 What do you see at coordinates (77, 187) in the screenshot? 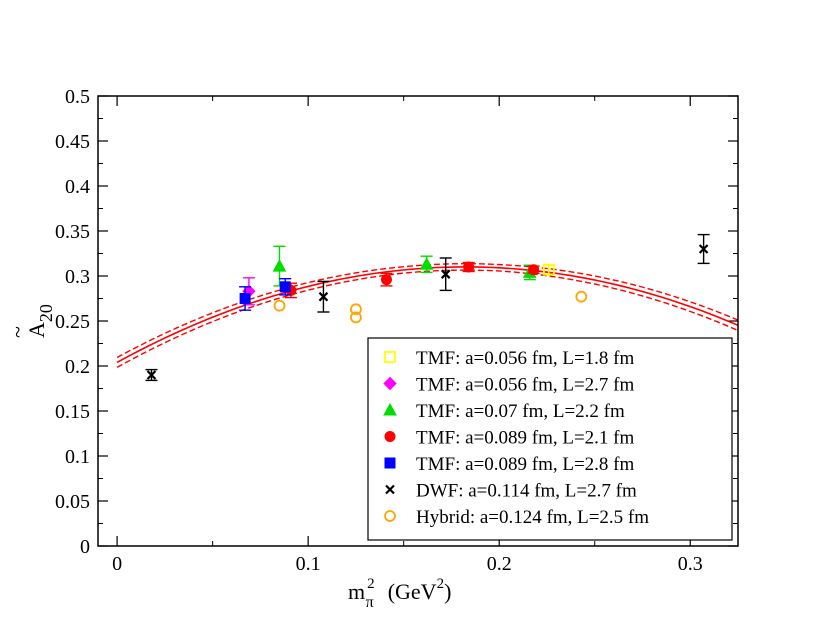
I see `y-tick-label: 0.4` at bounding box center [77, 187].